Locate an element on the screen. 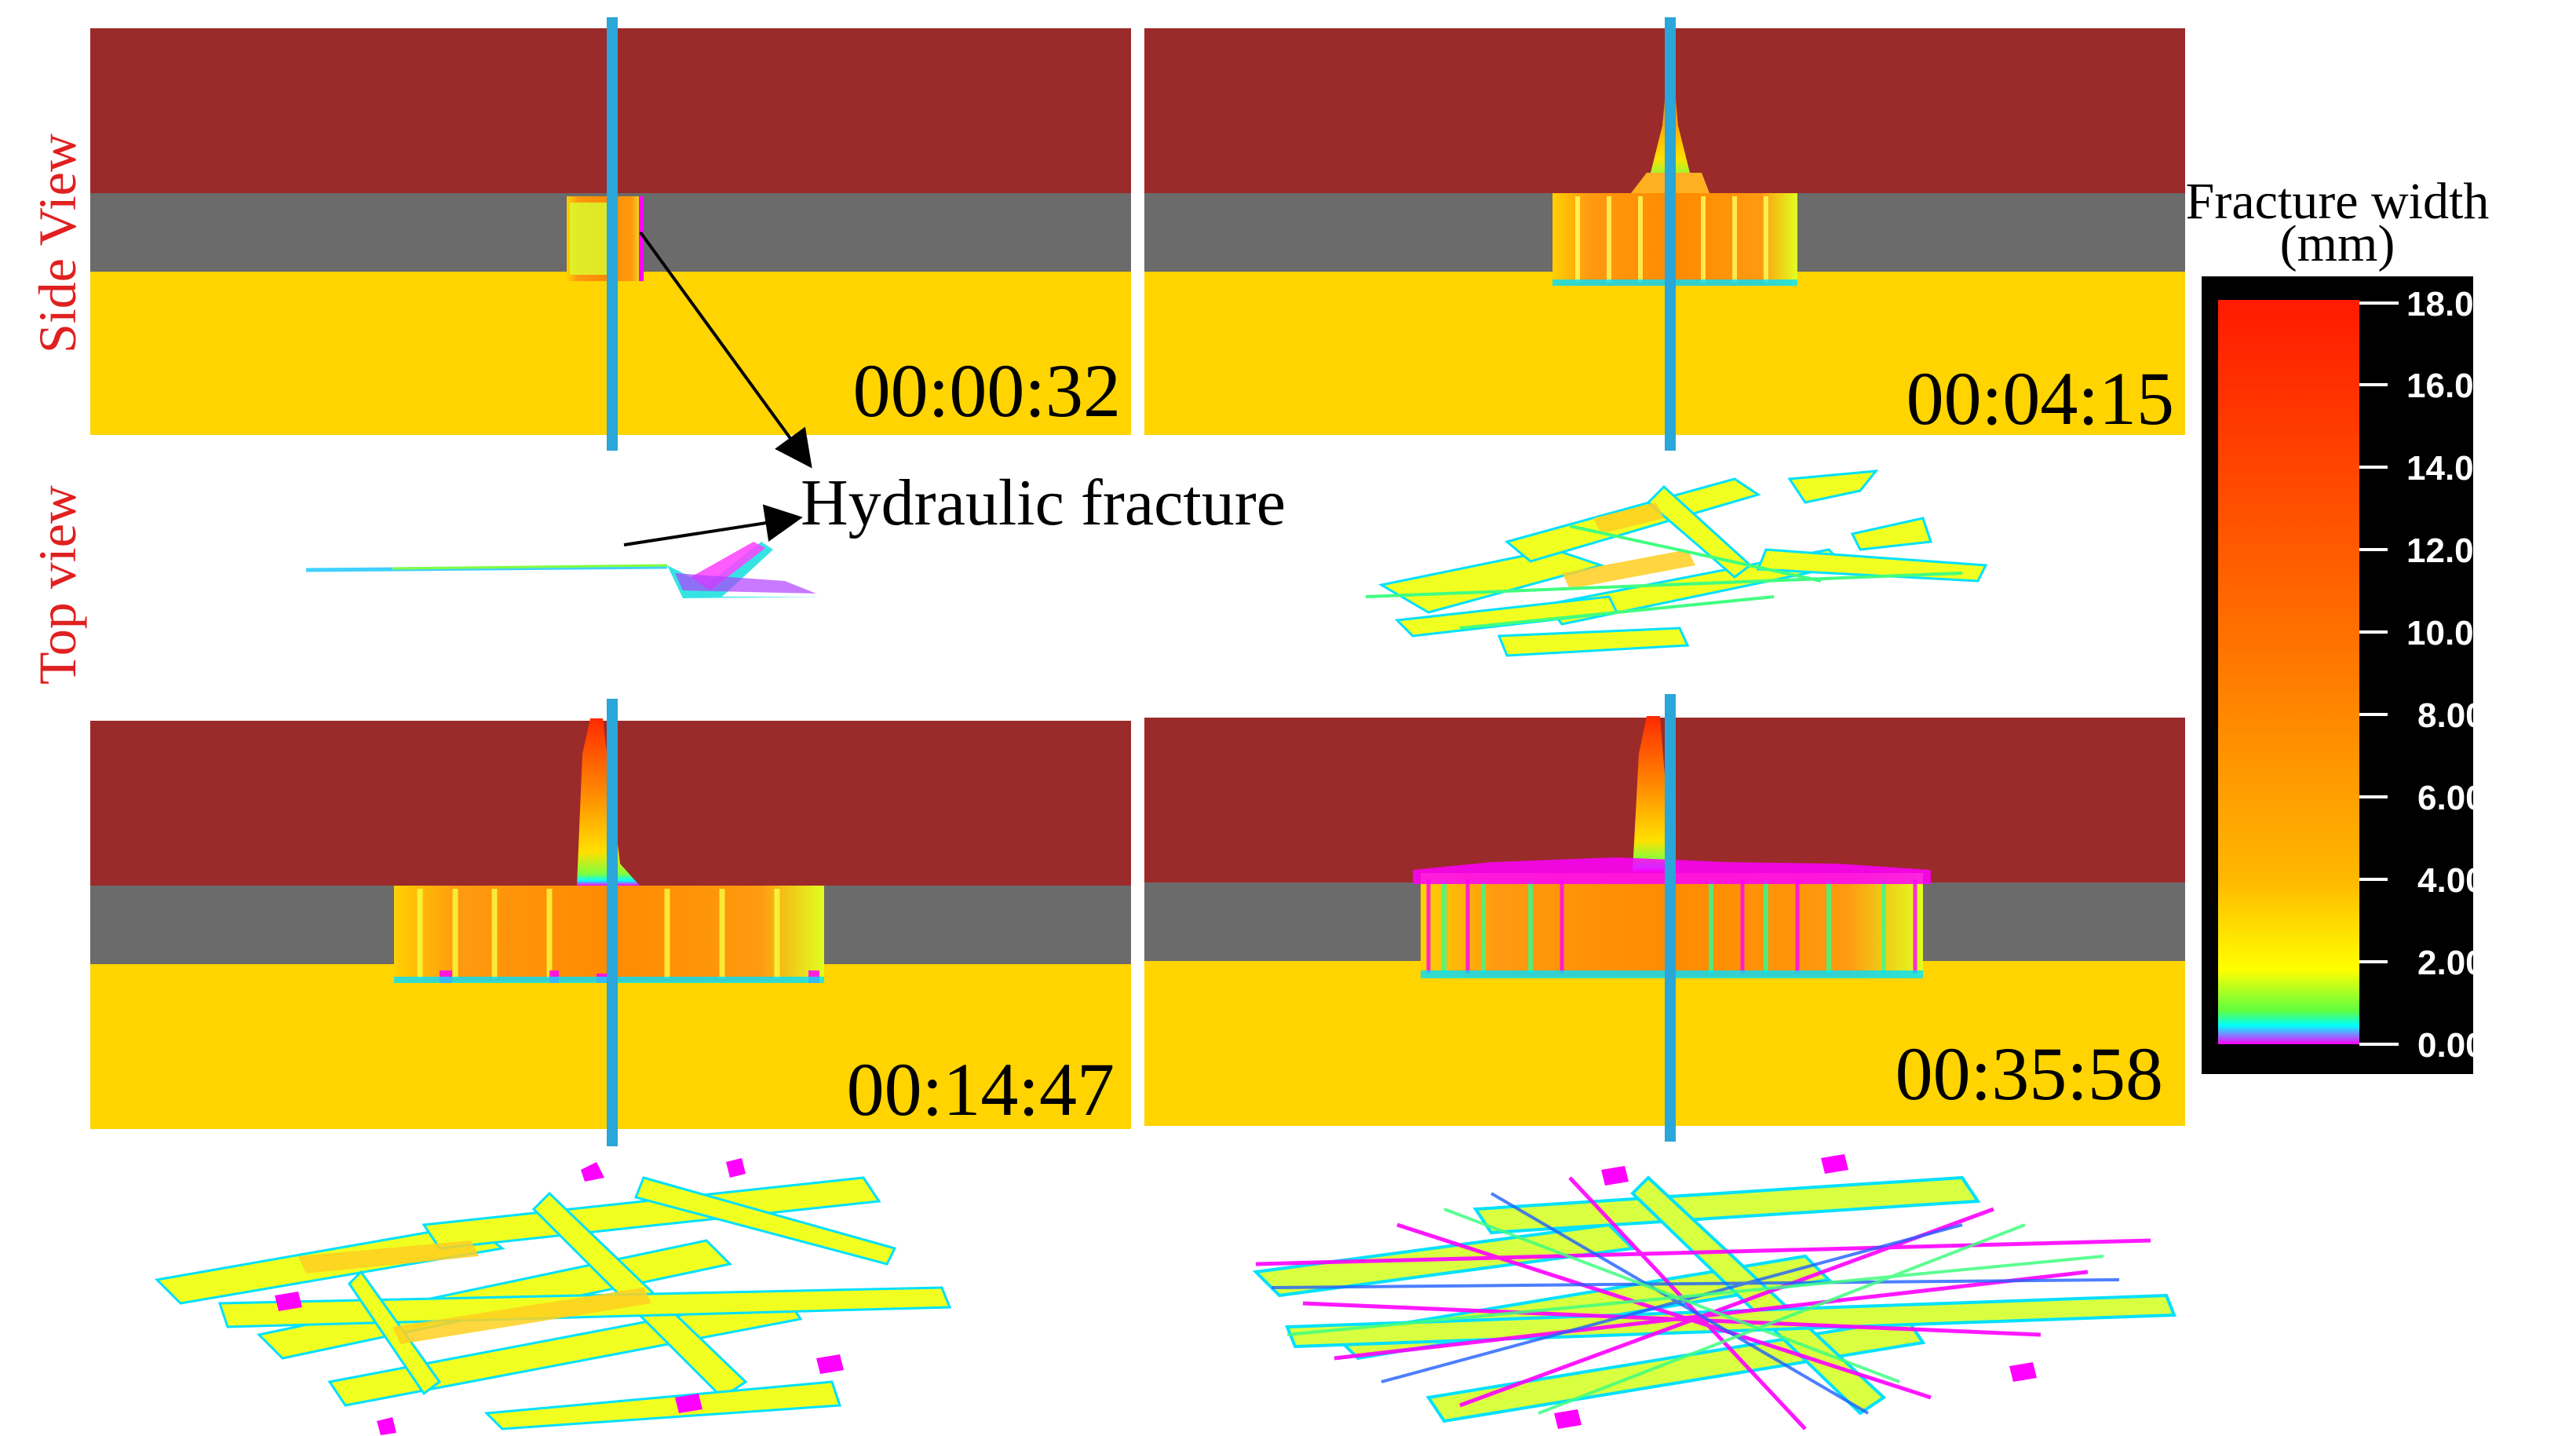  panel-side-view-4: 00:35:58 is located at coordinates (1664, 918).